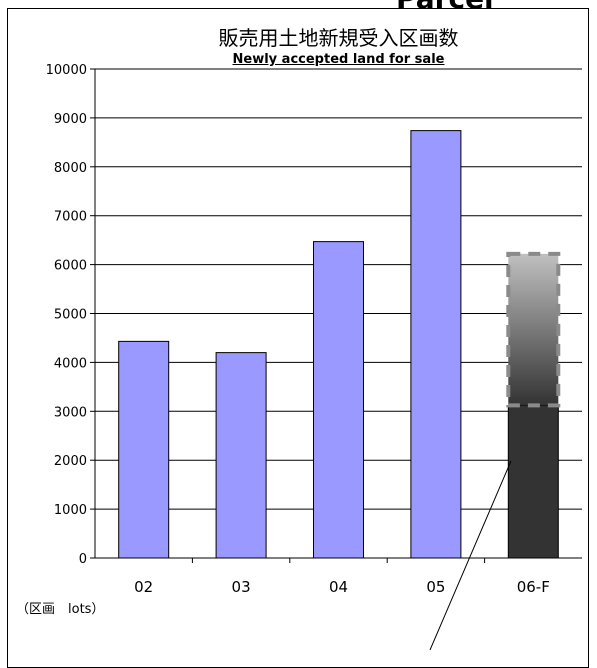  What do you see at coordinates (60, 609) in the screenshot?
I see `unit-label: （区画 lots）` at bounding box center [60, 609].